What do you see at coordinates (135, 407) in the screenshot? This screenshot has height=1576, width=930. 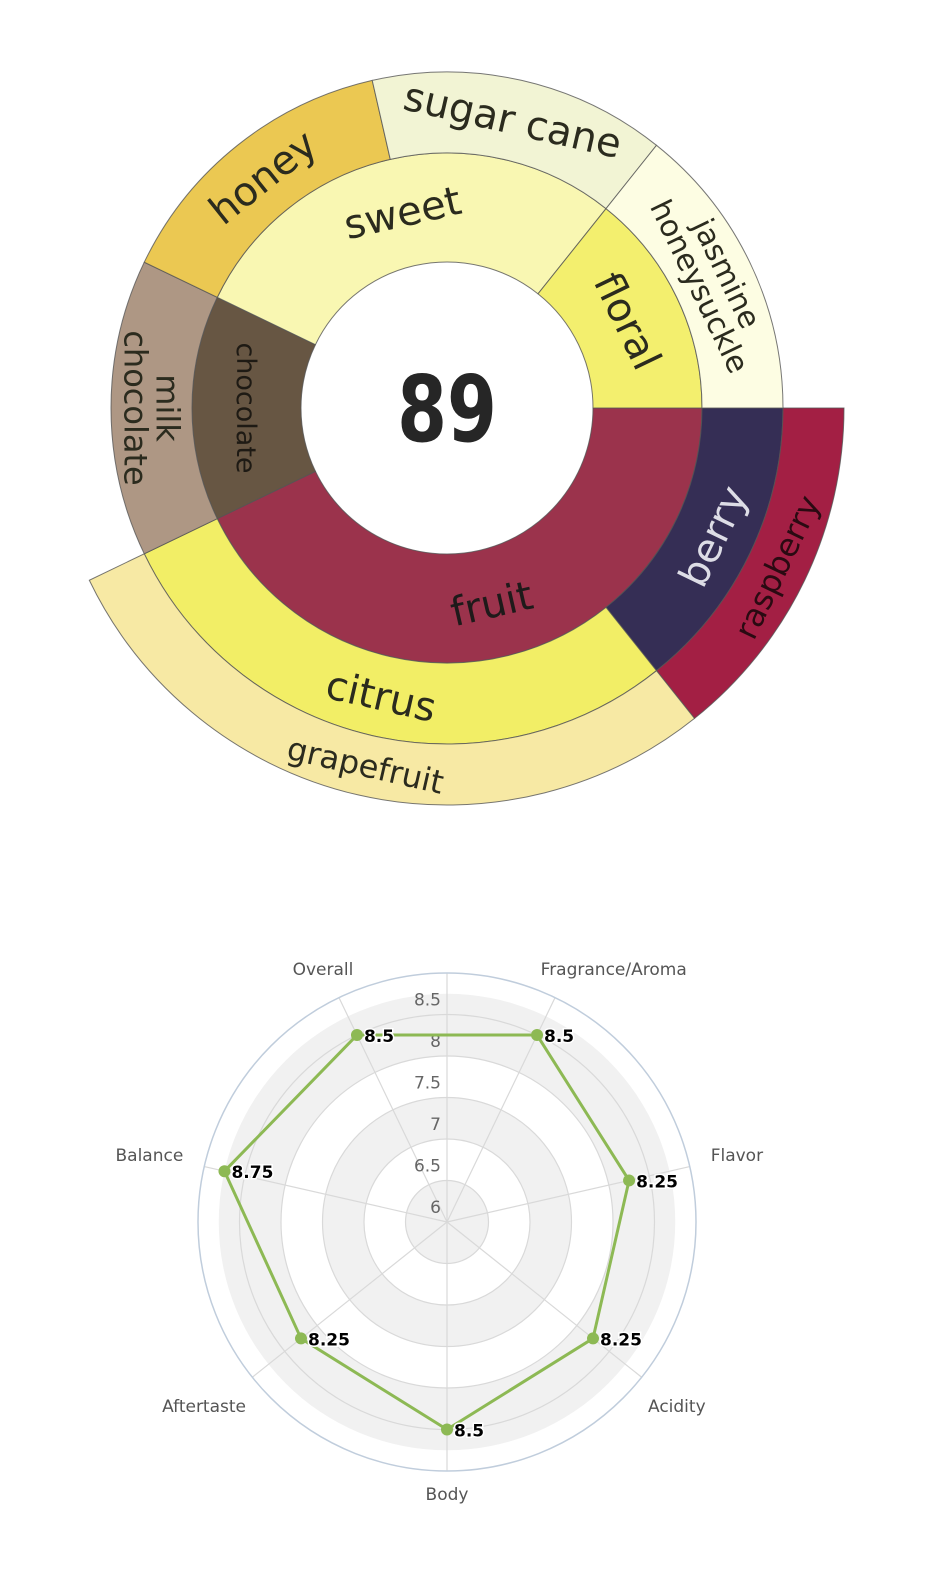 I see `label-line: chocolate` at bounding box center [135, 407].